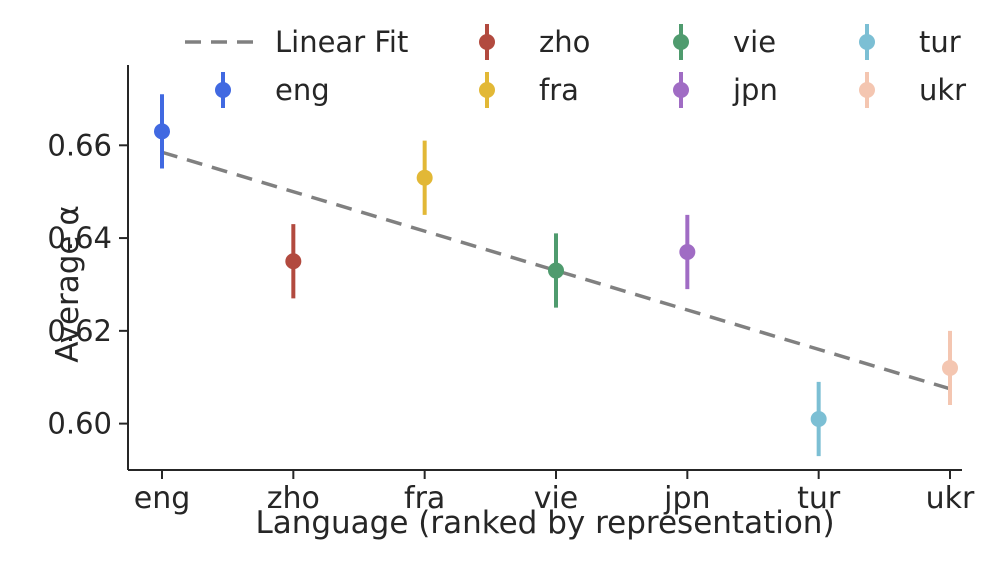 This screenshot has height=565, width=997. Describe the element at coordinates (819, 498) in the screenshot. I see `x-tick-label: tur` at that location.